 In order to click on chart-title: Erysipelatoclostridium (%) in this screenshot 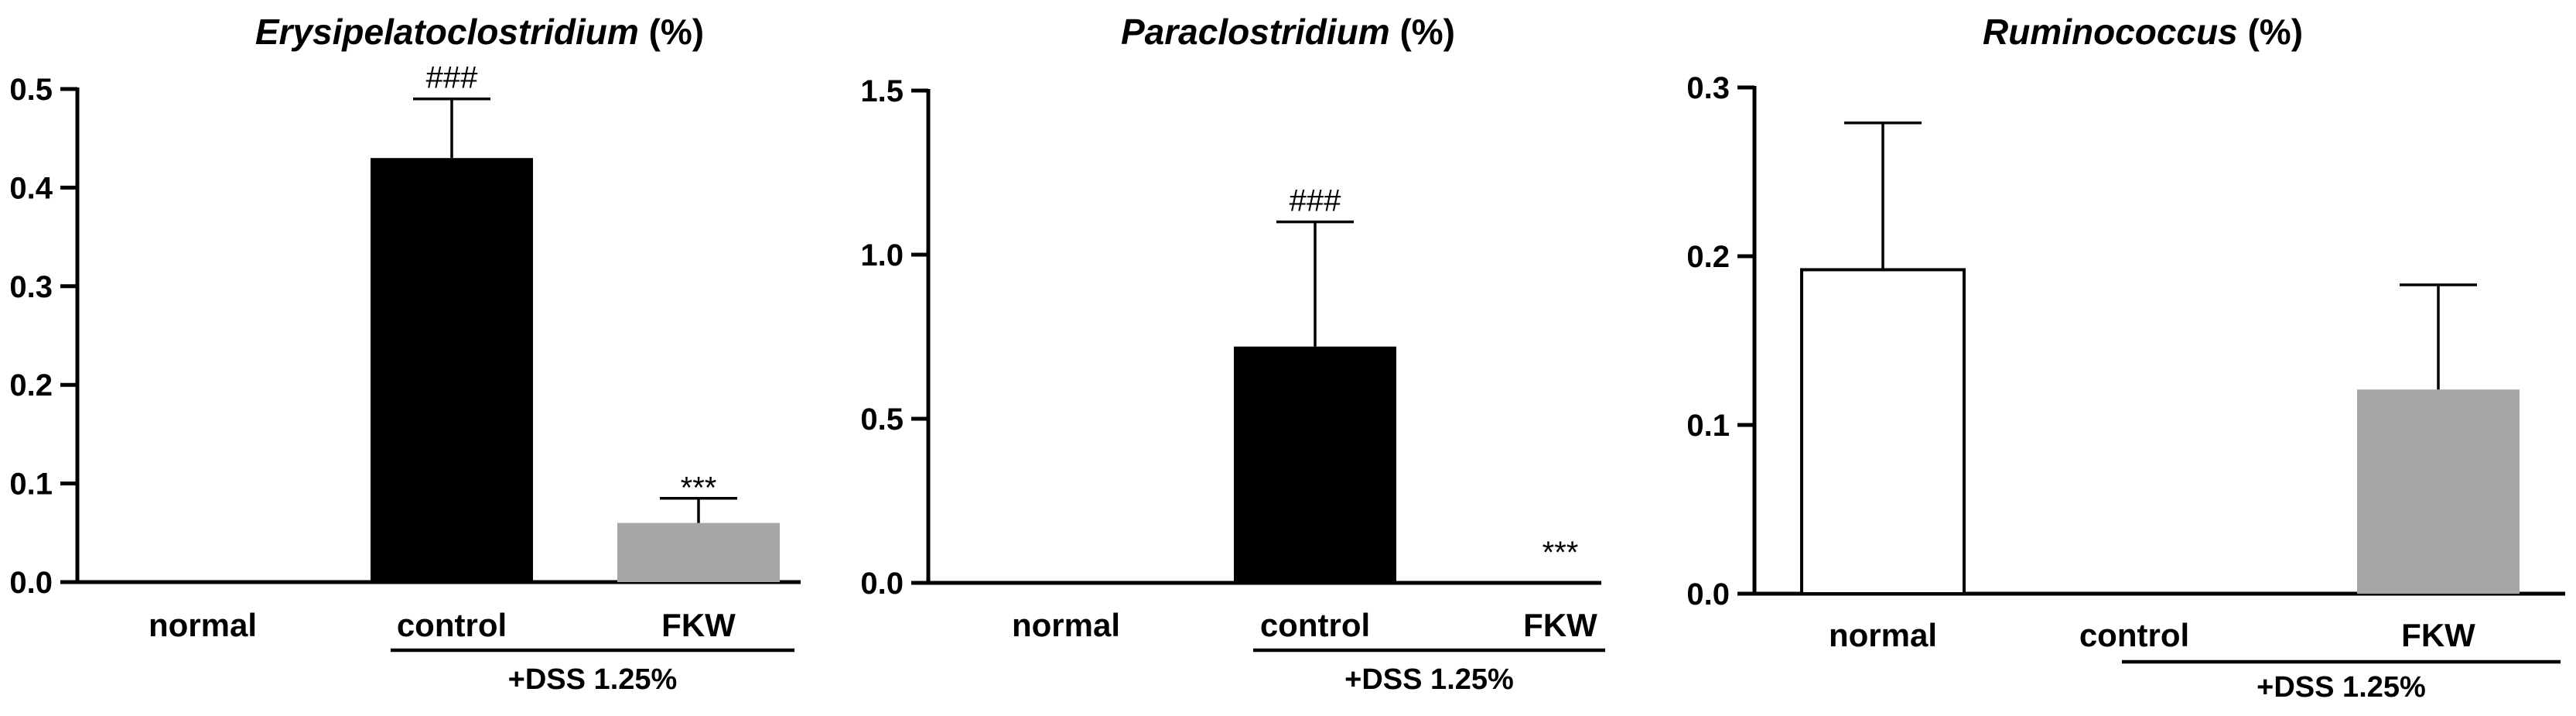, I will do `click(479, 32)`.